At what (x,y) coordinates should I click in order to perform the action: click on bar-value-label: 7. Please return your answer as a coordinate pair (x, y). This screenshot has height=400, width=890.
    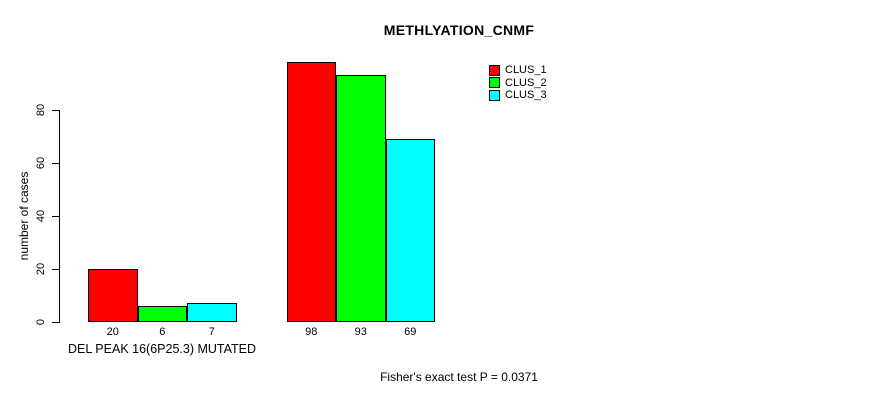
    Looking at the image, I should click on (211, 332).